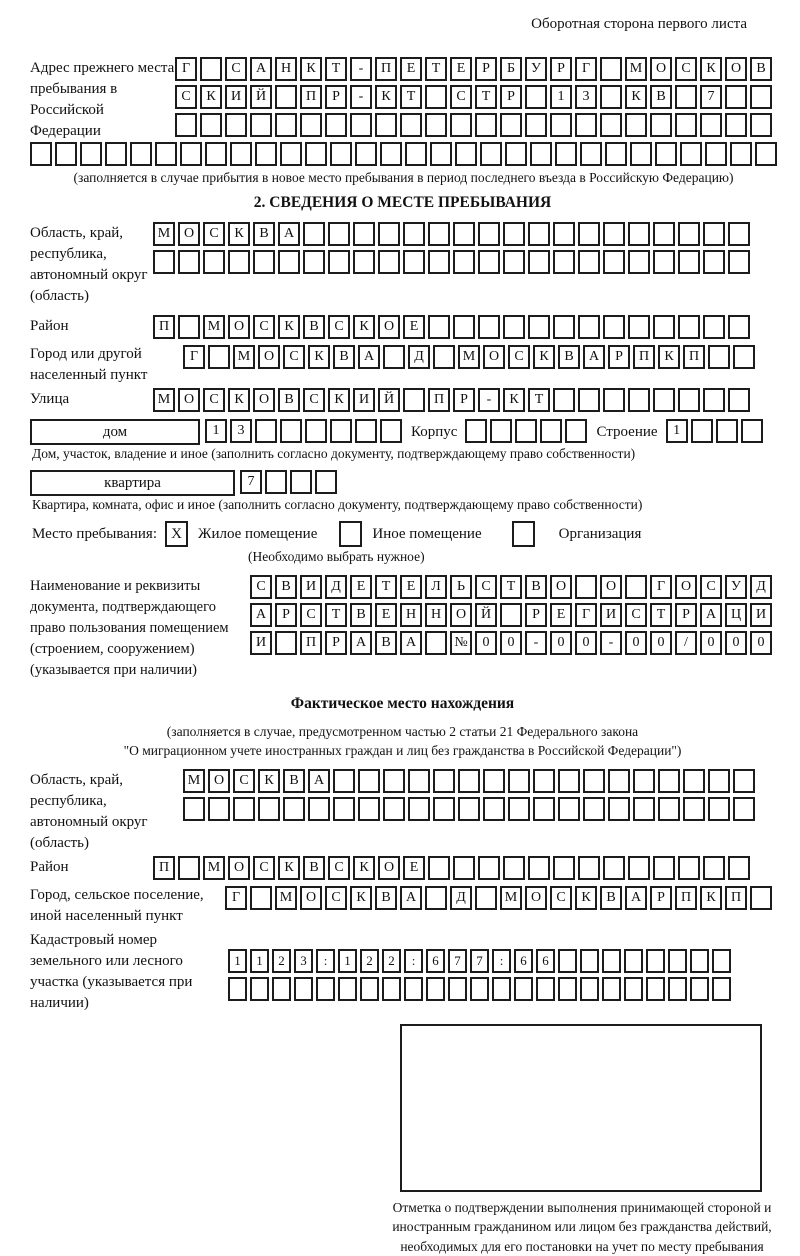 The height and width of the screenshot is (1256, 800). What do you see at coordinates (115, 432) in the screenshot?
I see `house-box: дом` at bounding box center [115, 432].